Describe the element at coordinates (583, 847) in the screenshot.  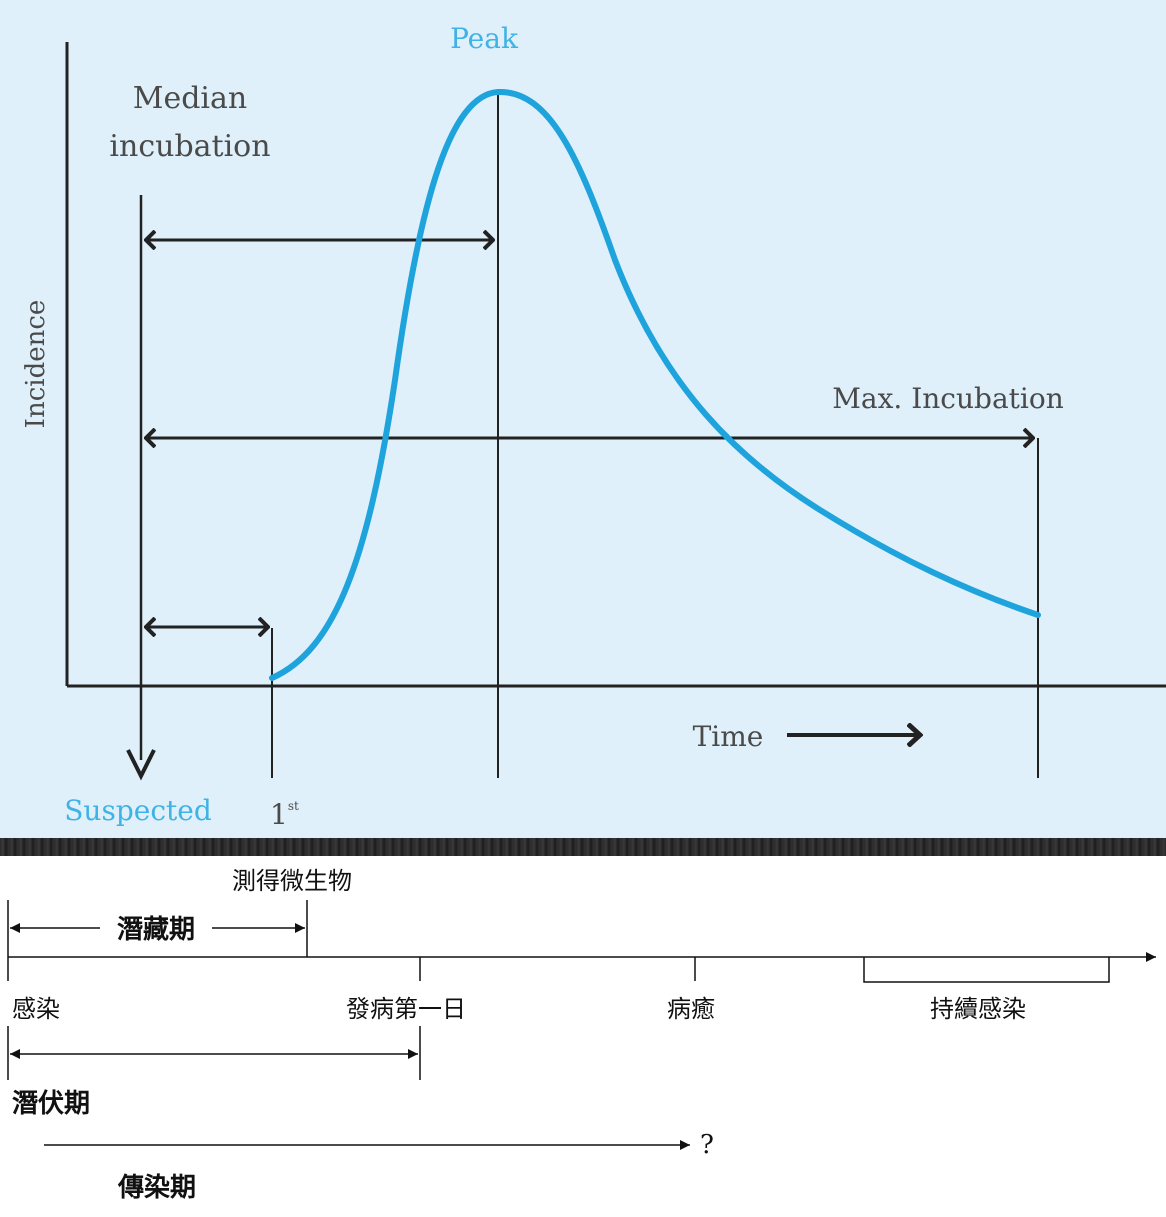
I see `panel-divider` at that location.